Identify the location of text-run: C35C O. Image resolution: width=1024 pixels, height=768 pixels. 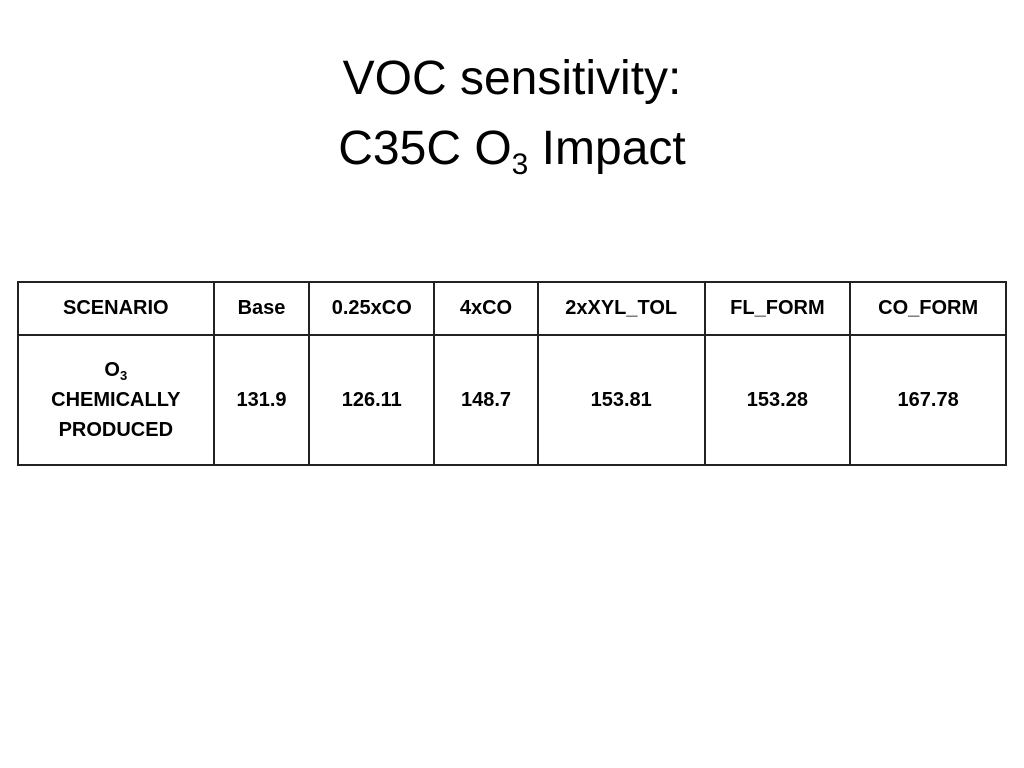
(425, 148).